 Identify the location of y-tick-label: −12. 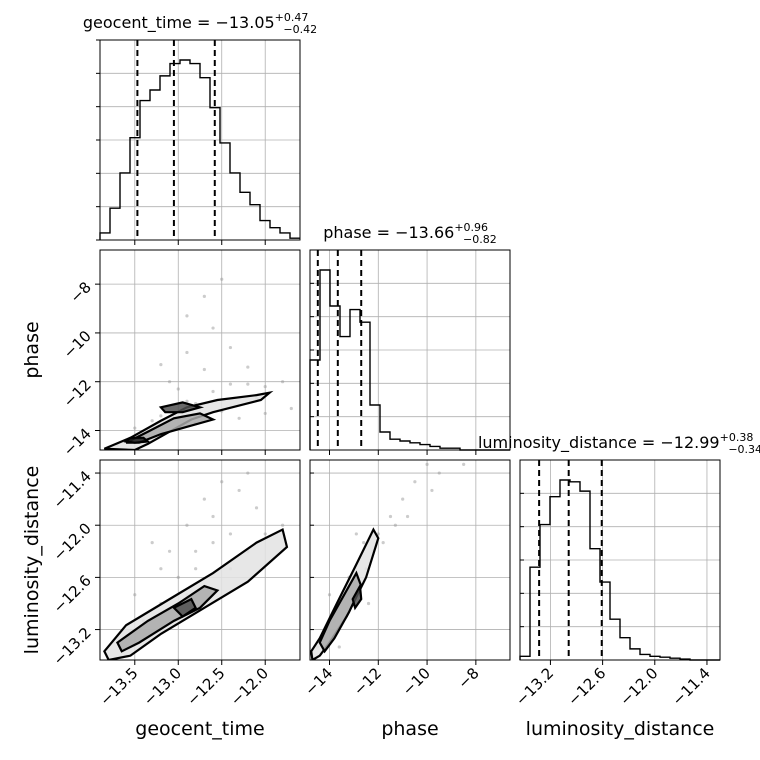
(77, 393).